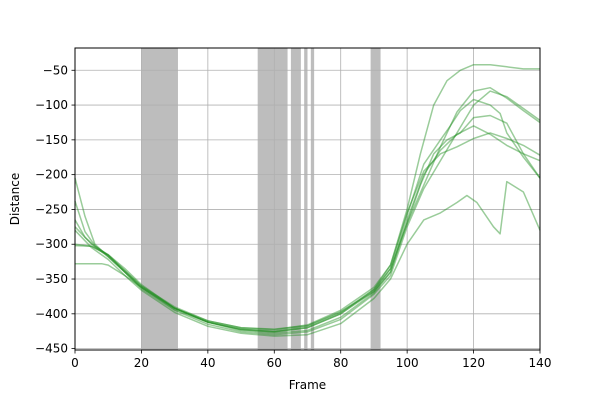 The image size is (600, 400). Describe the element at coordinates (15, 199) in the screenshot. I see `y-axis-label: Distance` at that location.